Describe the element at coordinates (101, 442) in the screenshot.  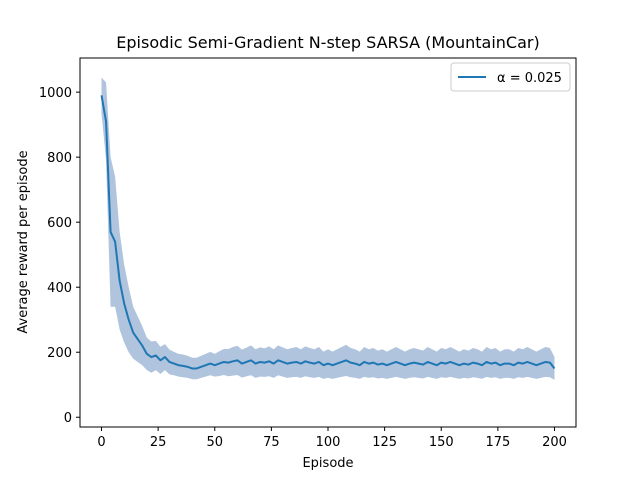
I see `x-tick-label: 0` at that location.